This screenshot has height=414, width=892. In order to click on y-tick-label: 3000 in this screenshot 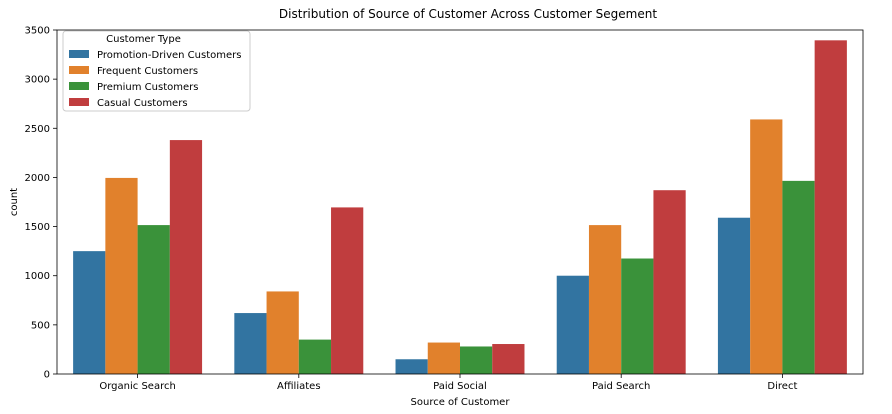, I will do `click(37, 80)`.